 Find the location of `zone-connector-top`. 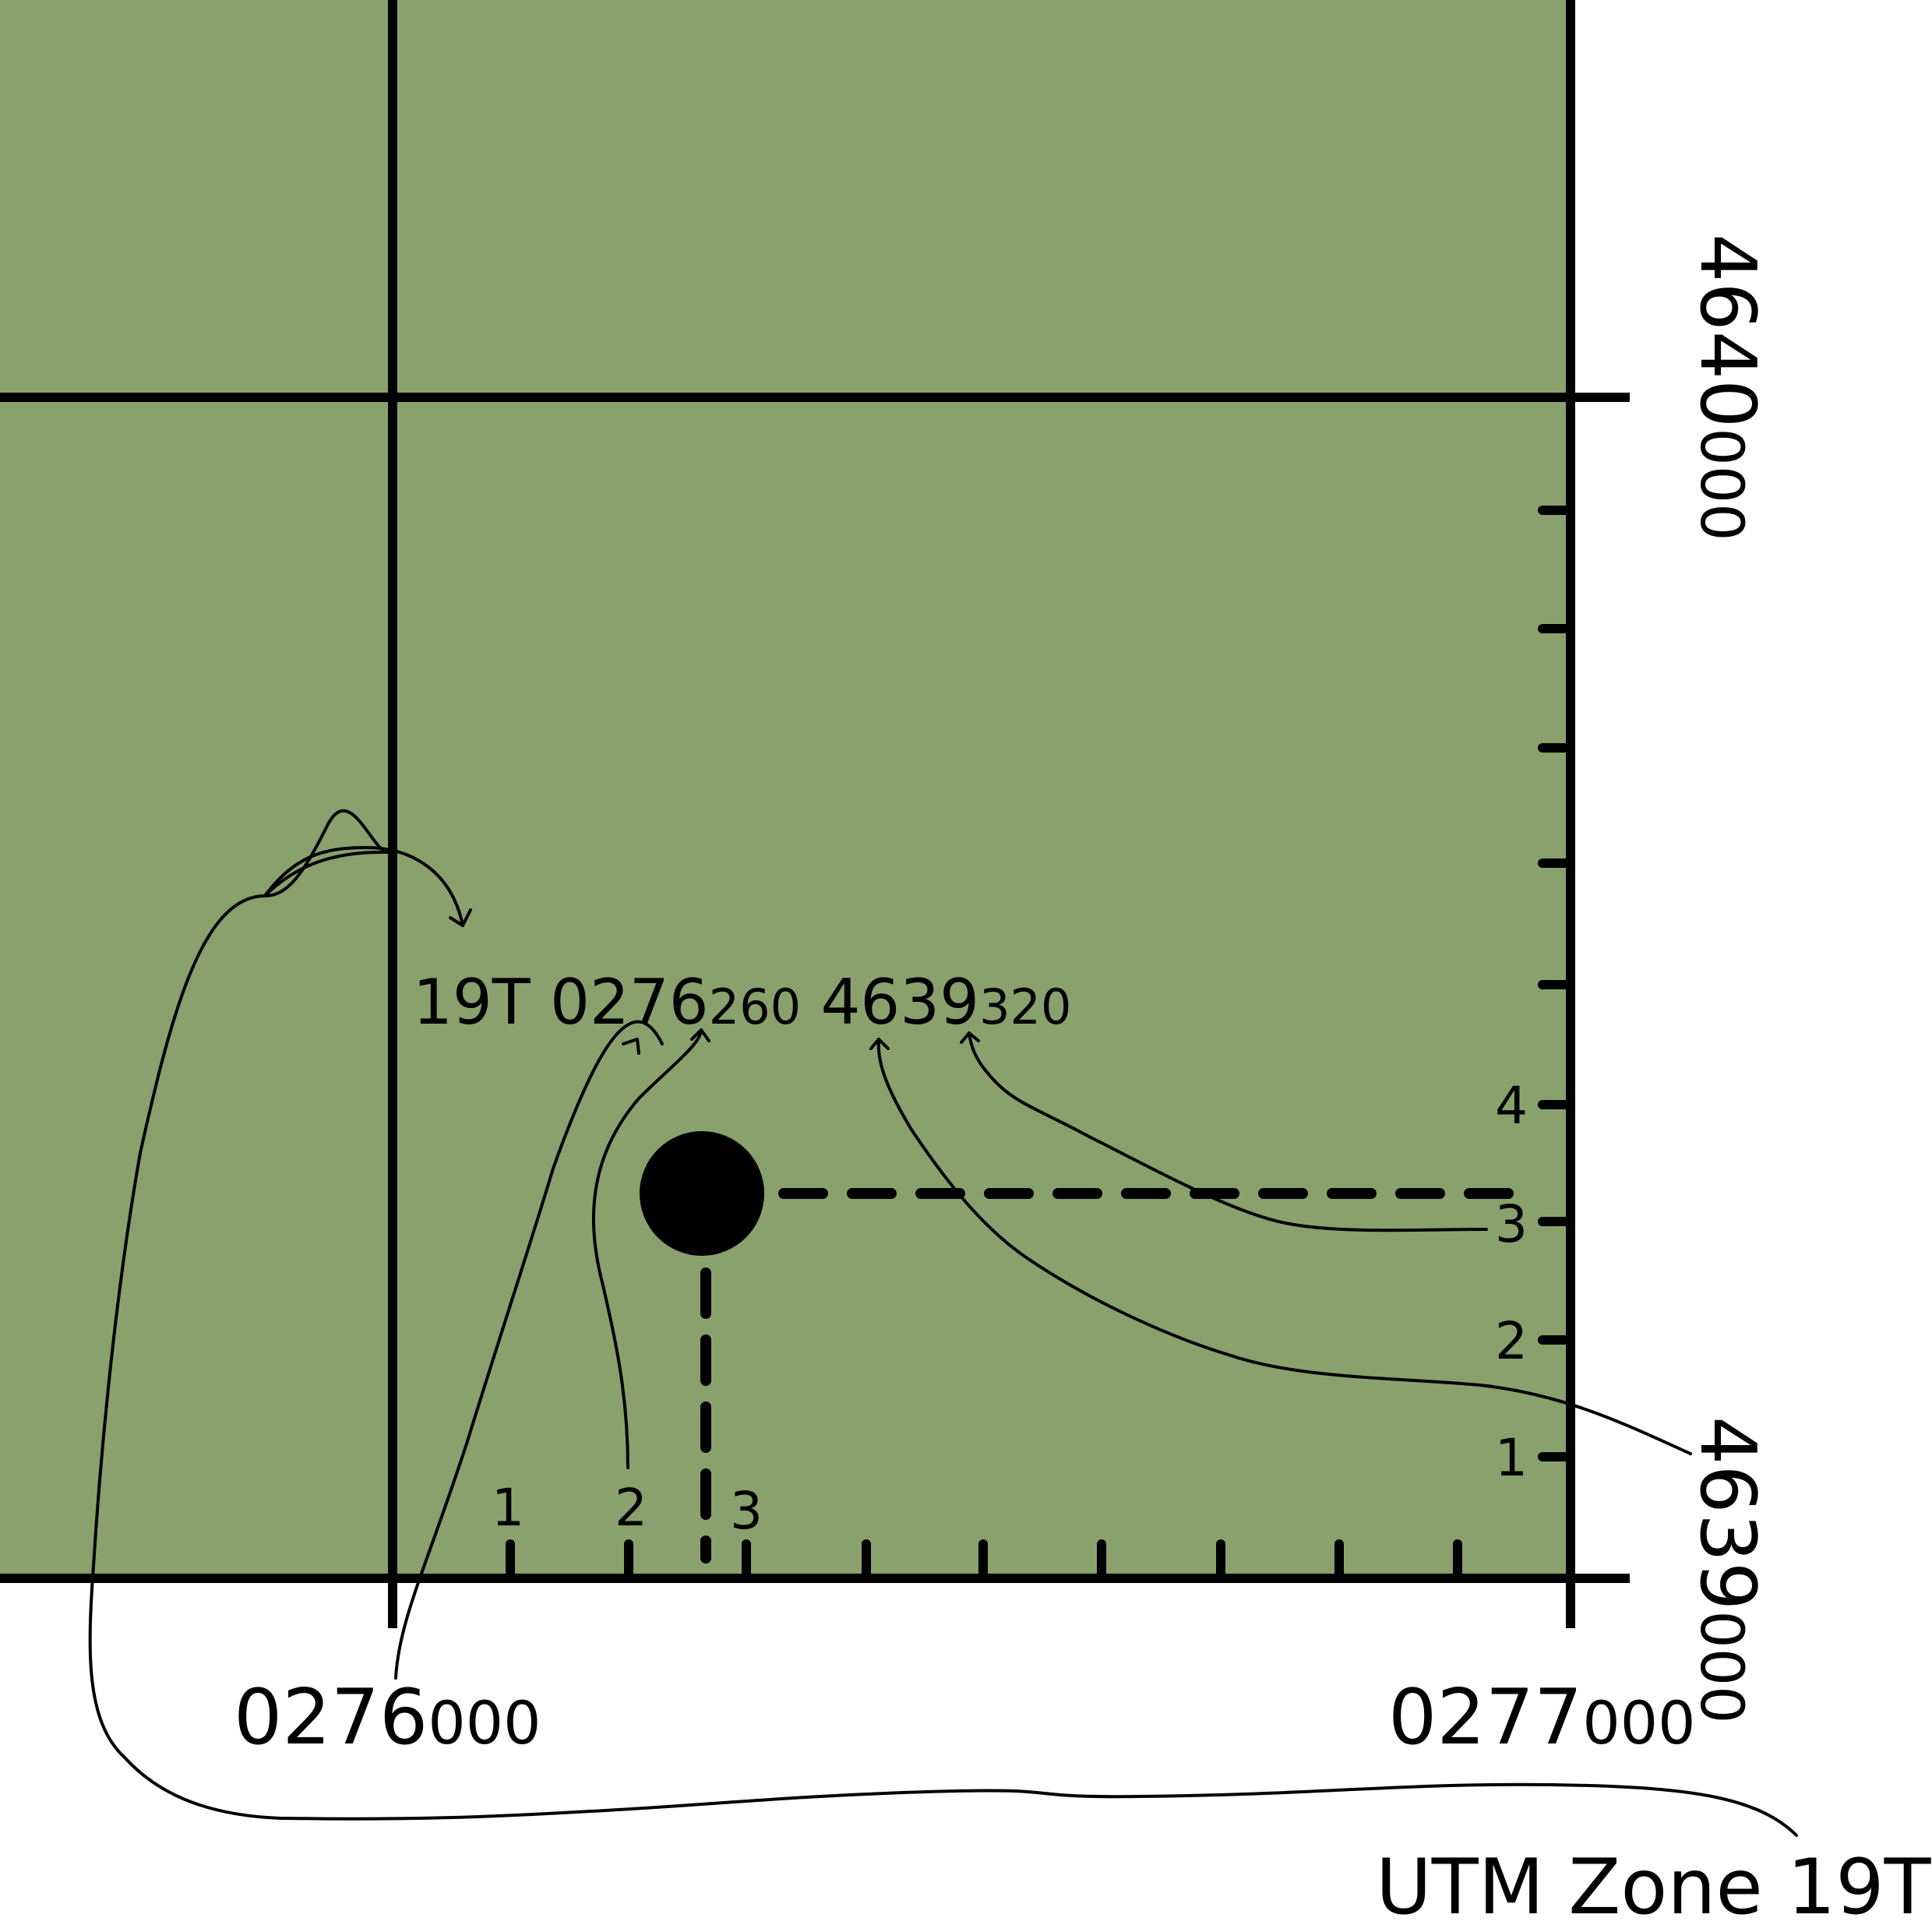

zone-connector-top is located at coordinates (327, 853).